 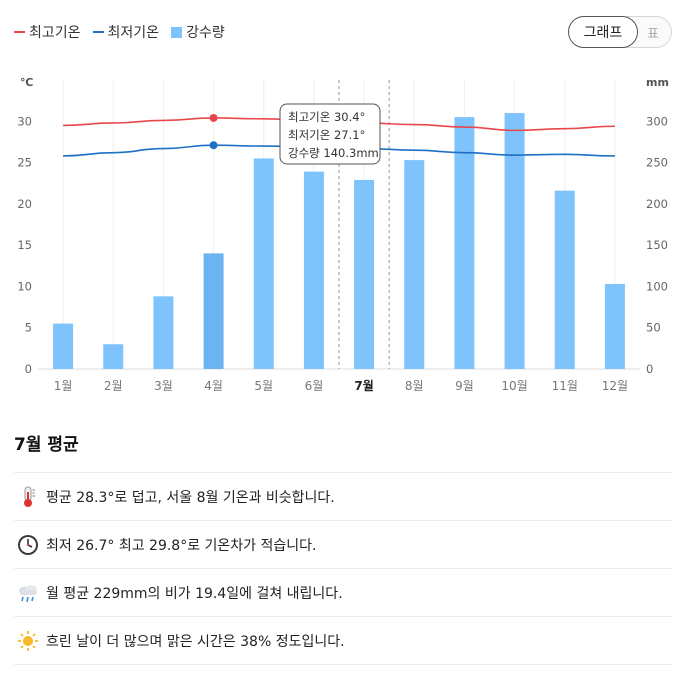 What do you see at coordinates (464, 386) in the screenshot?
I see `x-tick-label: 9월` at bounding box center [464, 386].